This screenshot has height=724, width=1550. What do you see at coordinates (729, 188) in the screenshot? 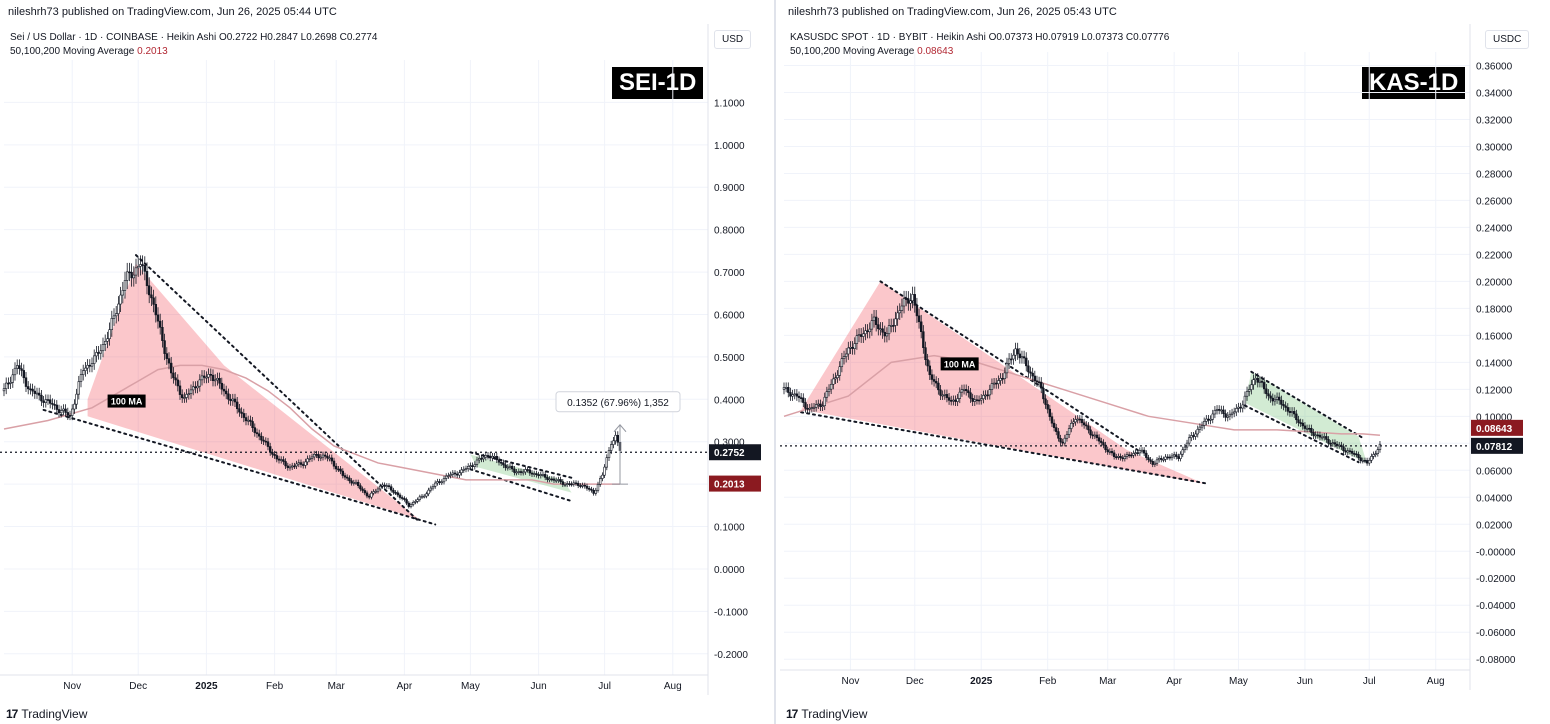
I see `y-tick-label: 0.9000` at bounding box center [729, 188].